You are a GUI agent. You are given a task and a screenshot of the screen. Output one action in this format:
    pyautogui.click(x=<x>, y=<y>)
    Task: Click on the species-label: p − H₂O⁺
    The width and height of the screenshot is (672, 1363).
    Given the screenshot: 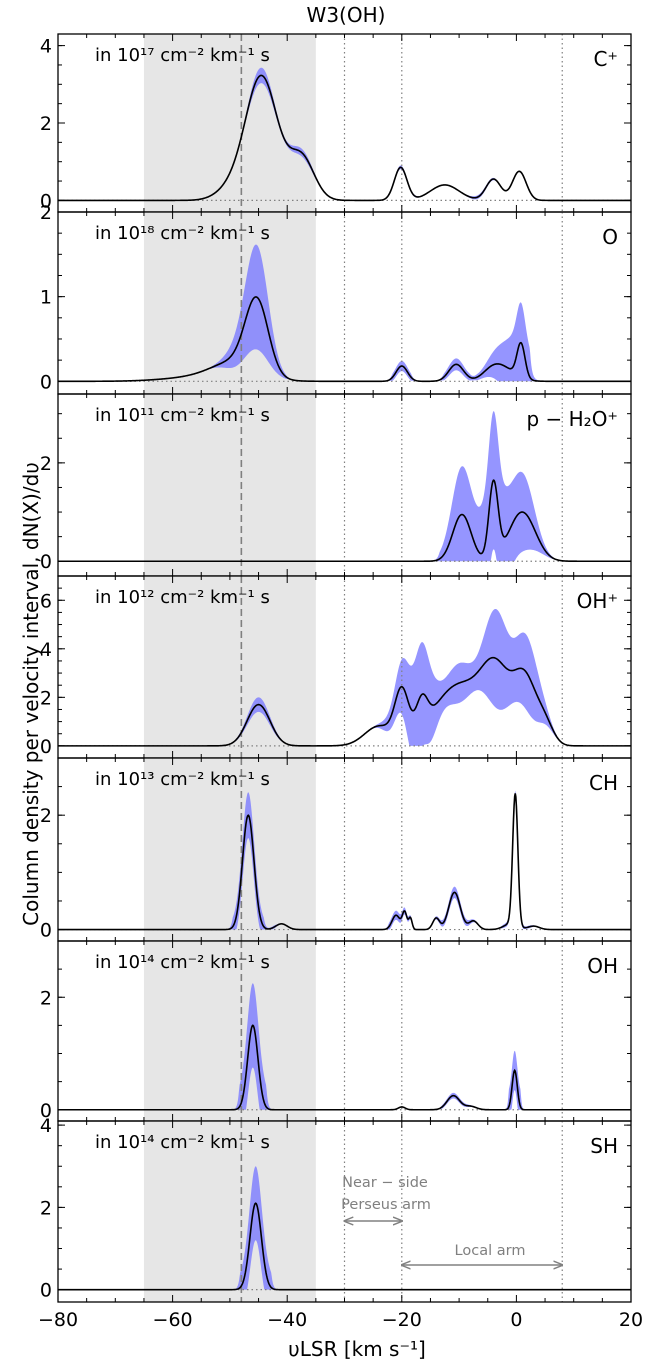 What is the action you would take?
    pyautogui.click(x=572, y=419)
    